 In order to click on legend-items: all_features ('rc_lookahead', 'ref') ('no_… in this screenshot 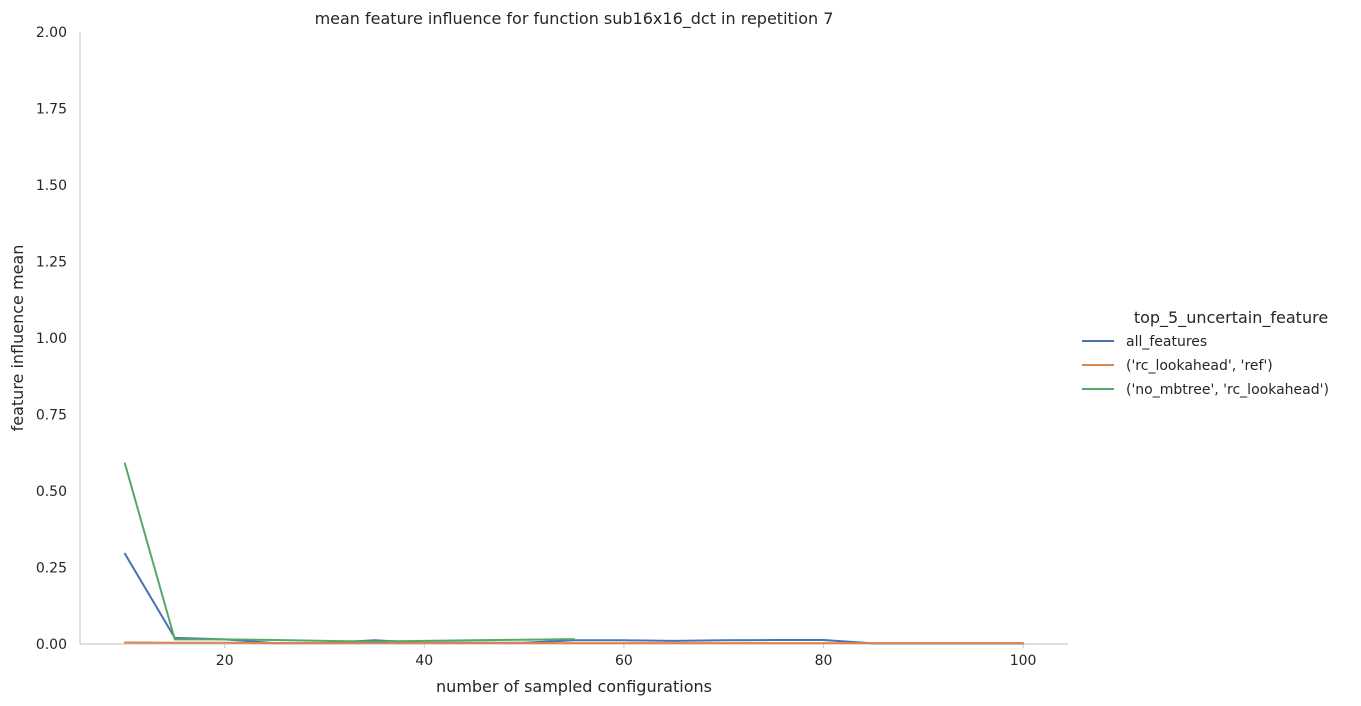, I will do `click(1205, 366)`.